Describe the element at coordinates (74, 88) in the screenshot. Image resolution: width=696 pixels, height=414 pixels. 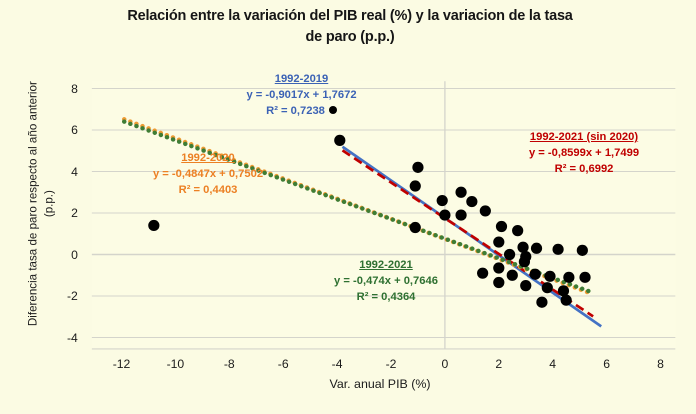
I see `y-tick-label: 8` at that location.